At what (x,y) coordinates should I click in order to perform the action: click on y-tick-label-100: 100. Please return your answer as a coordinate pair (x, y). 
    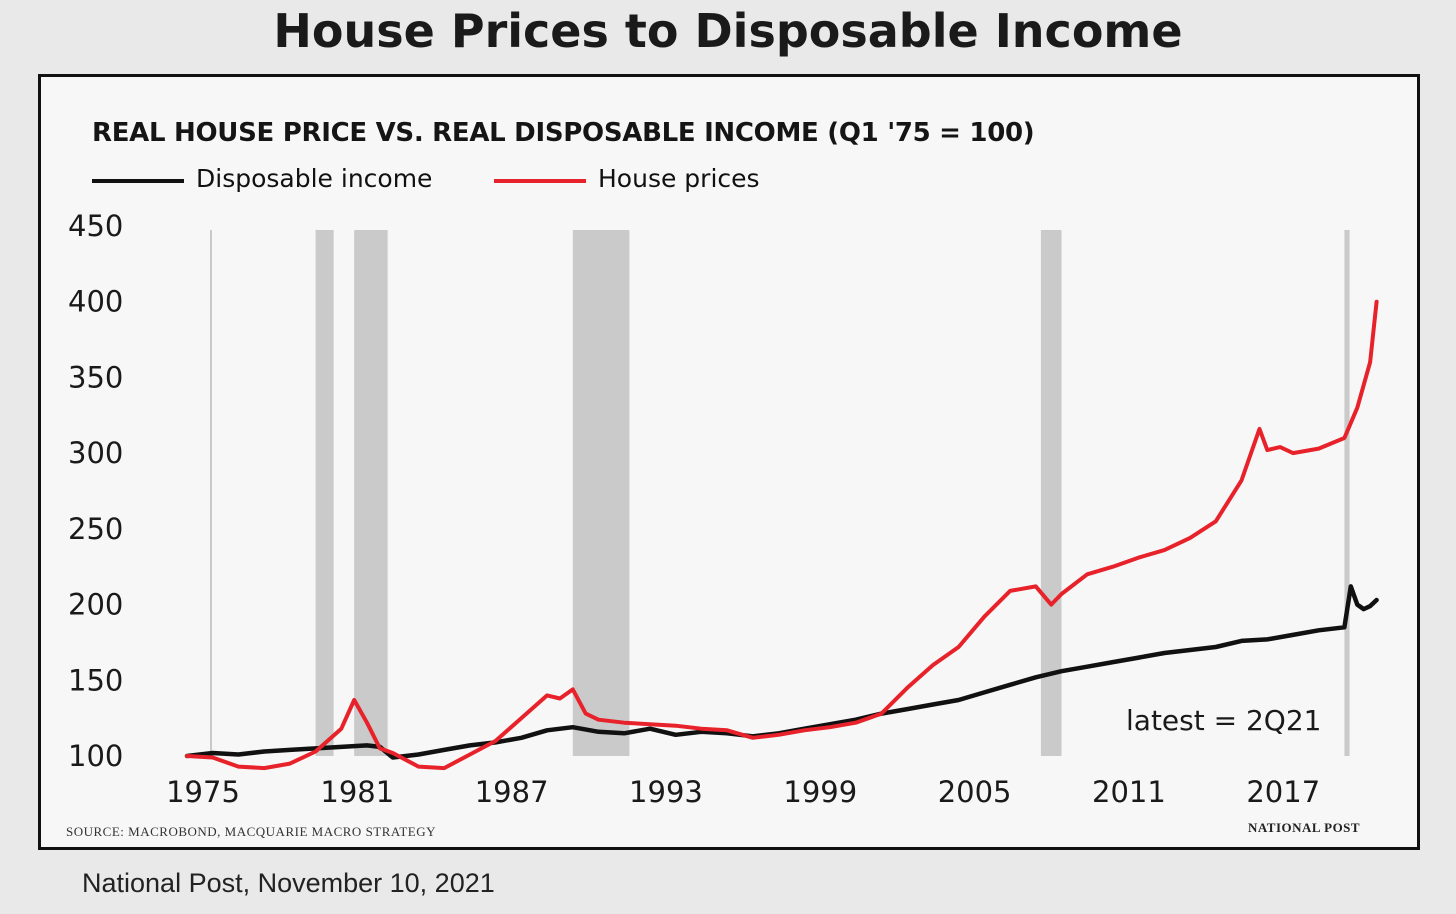
    Looking at the image, I should click on (95, 756).